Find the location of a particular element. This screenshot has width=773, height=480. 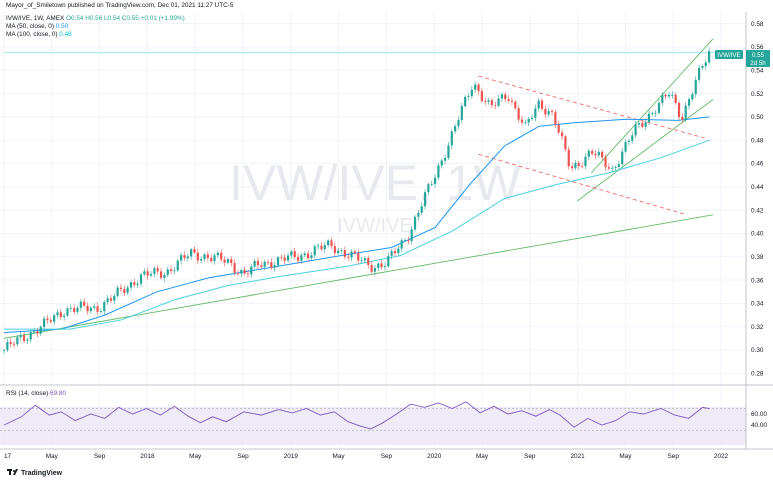

tradingview-logo: TradingView is located at coordinates (34, 472).